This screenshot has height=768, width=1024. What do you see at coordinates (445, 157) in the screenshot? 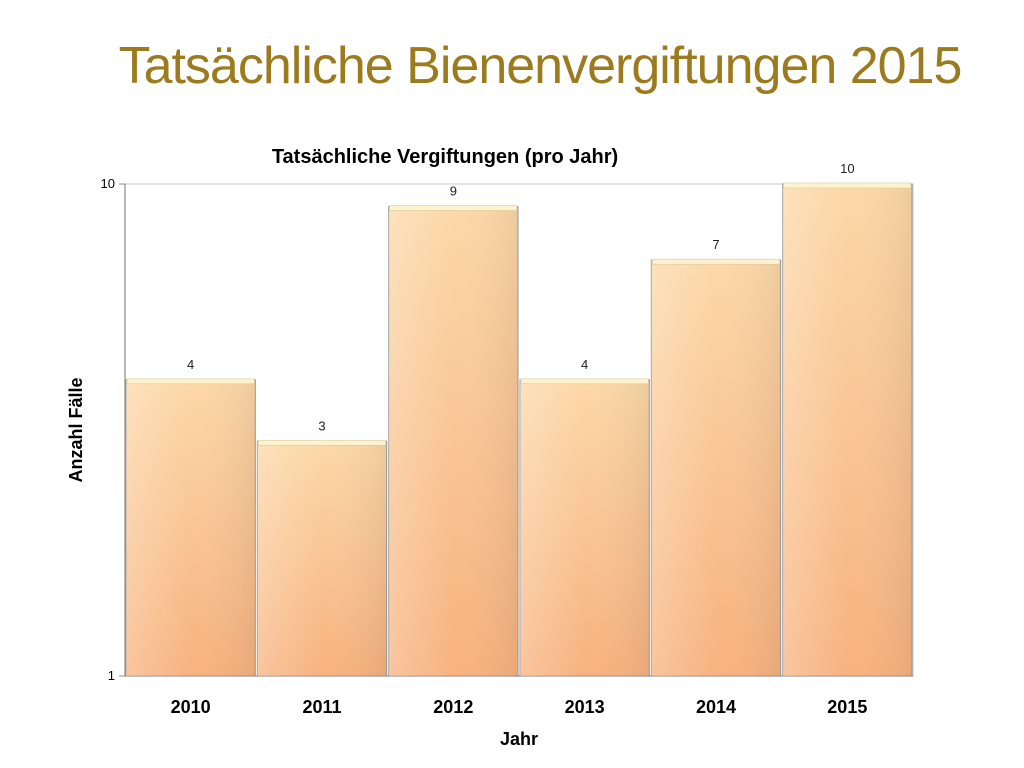
I see `chart-title: Tatsächliche Vergiftungen (pro Jahr)` at bounding box center [445, 157].